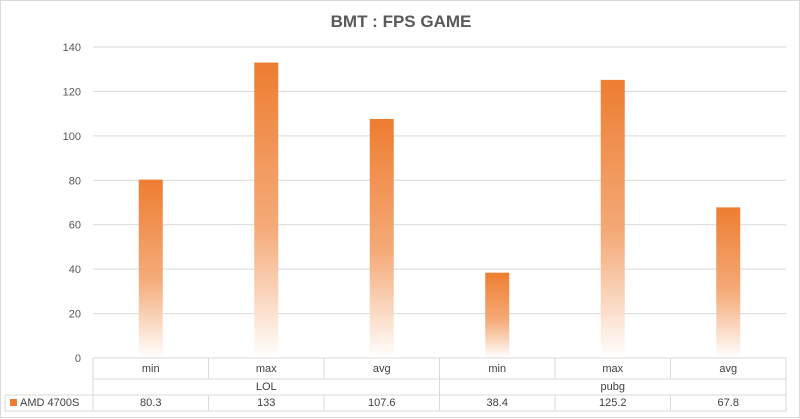  What do you see at coordinates (75, 270) in the screenshot?
I see `y-tick-label: 40` at bounding box center [75, 270].